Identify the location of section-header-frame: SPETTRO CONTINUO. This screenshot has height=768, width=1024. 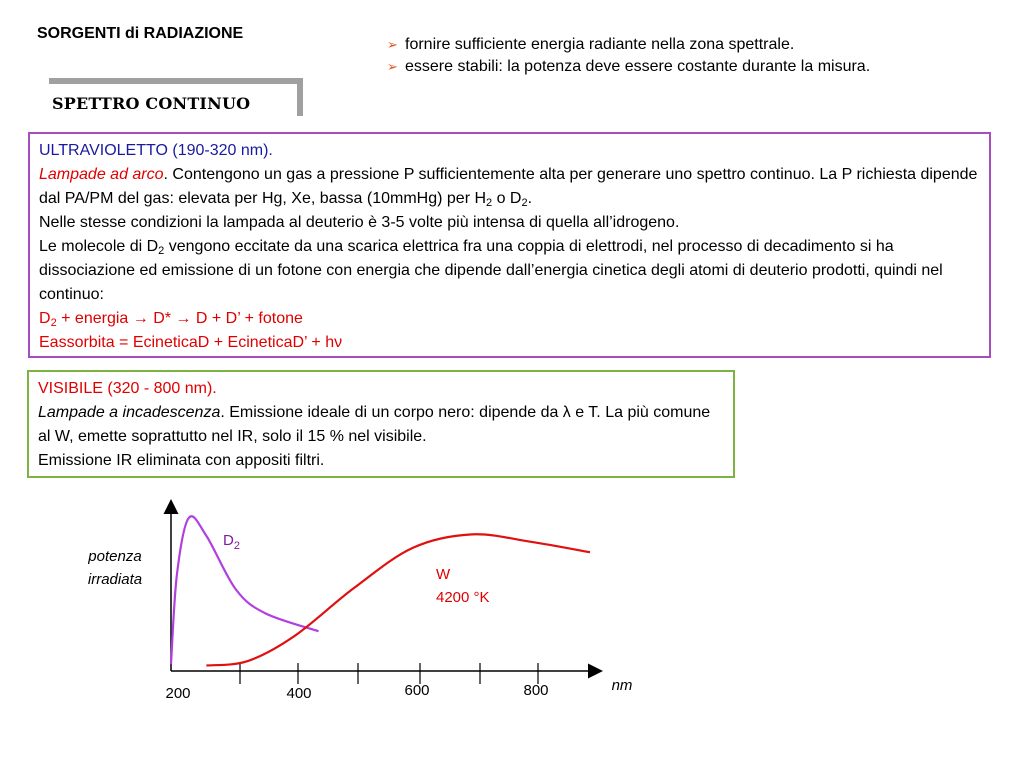
(176, 97).